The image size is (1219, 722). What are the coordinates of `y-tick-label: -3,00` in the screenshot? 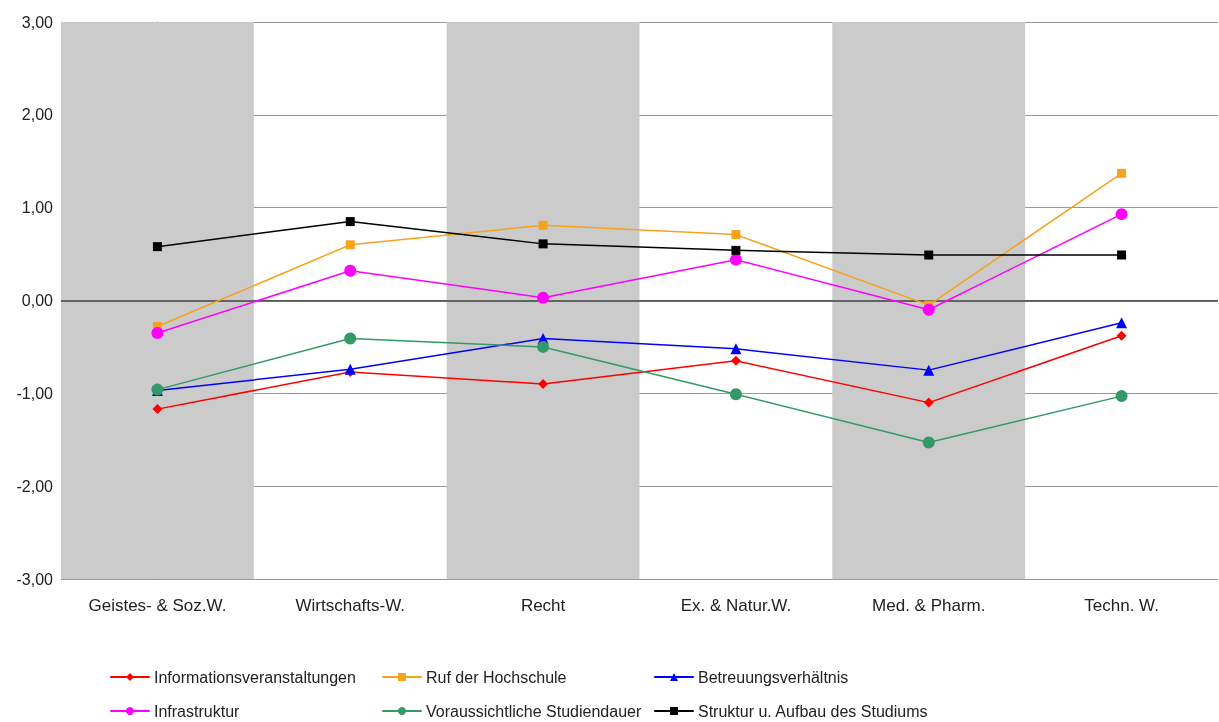 It's located at (35, 579).